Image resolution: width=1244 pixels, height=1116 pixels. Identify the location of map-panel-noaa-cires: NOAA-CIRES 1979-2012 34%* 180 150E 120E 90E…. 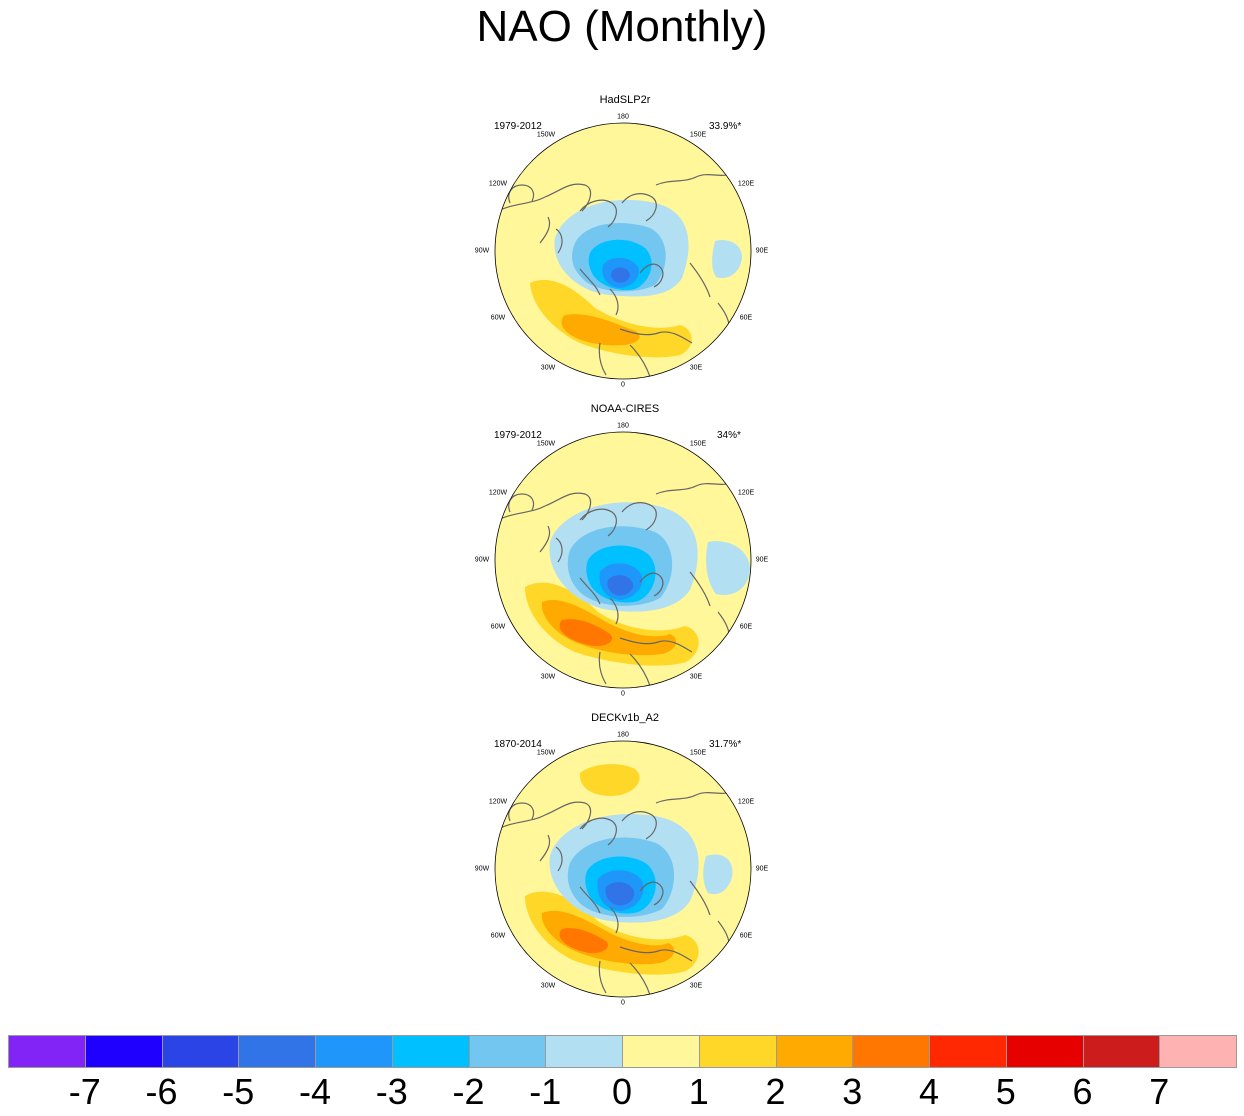
(625, 552).